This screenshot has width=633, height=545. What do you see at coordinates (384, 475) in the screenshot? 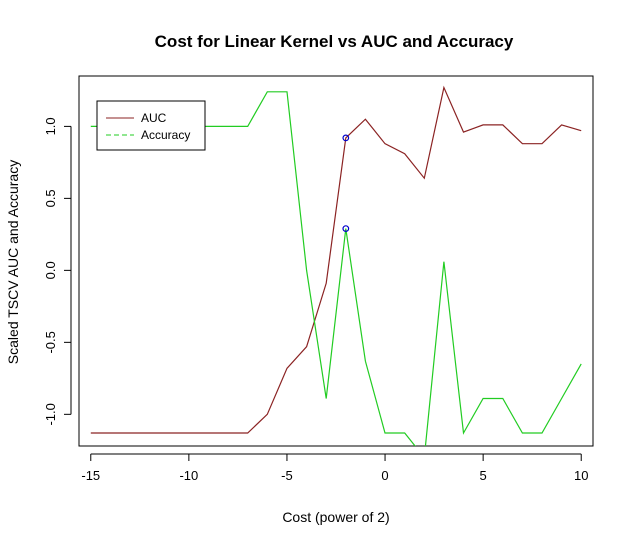
I see `x-tick-label: 0` at bounding box center [384, 475].